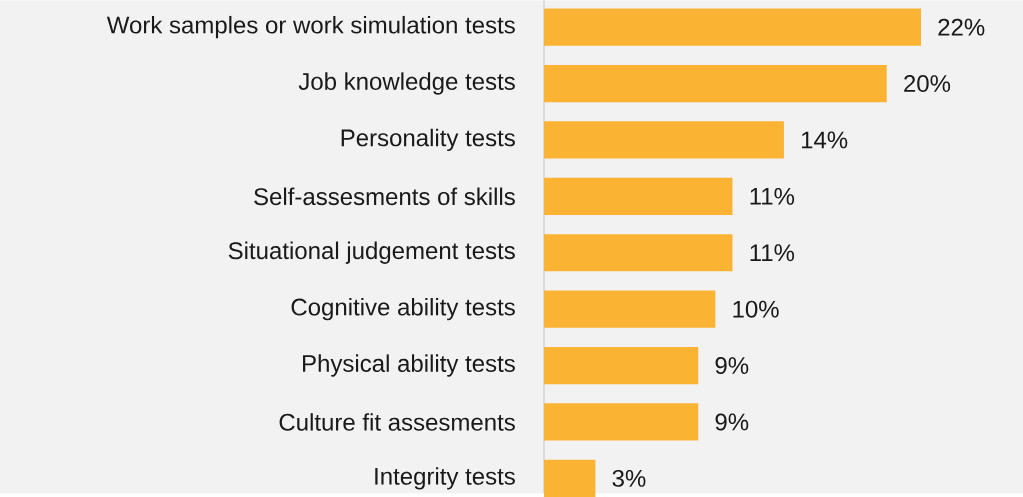  Describe the element at coordinates (409, 365) in the screenshot. I see `y-tick-label: Physical ability tests` at that location.